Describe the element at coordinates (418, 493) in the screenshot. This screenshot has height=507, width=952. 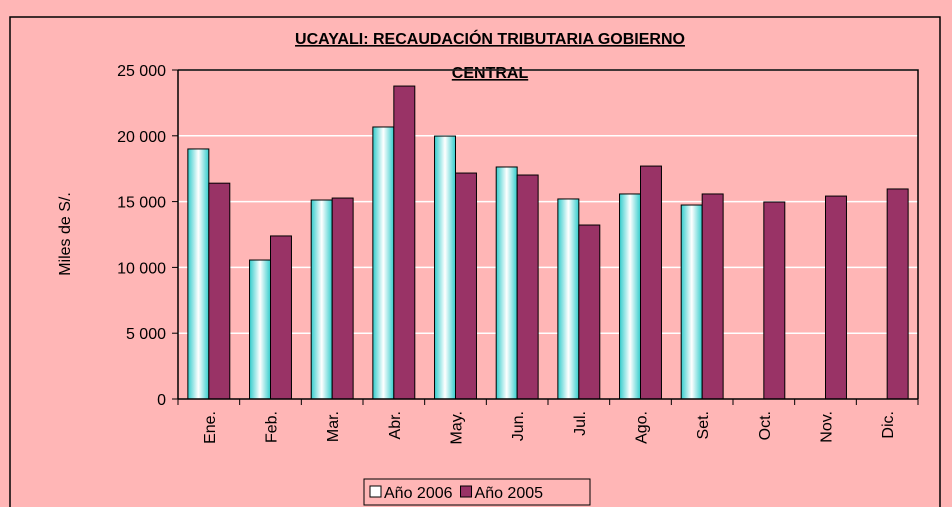
I see `legend-label: Año 2006` at that location.